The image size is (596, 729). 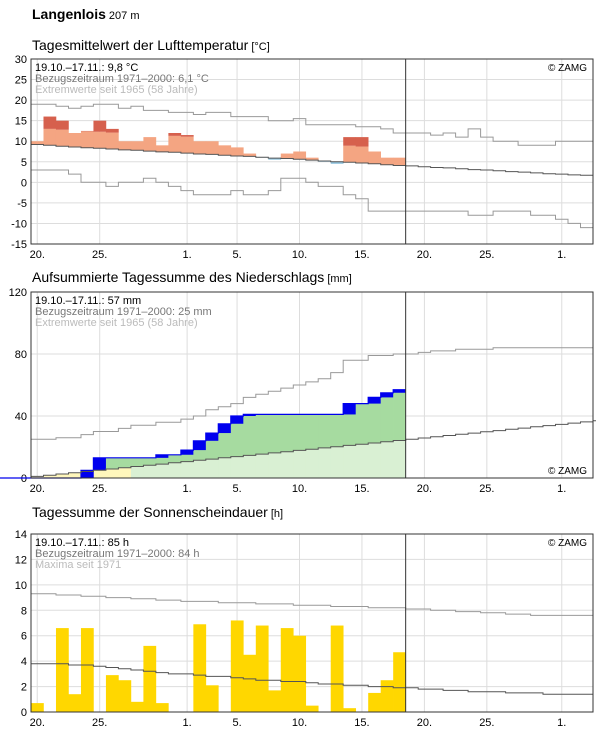 What do you see at coordinates (486, 489) in the screenshot?
I see `precip-xtick-label: 25.` at bounding box center [486, 489].